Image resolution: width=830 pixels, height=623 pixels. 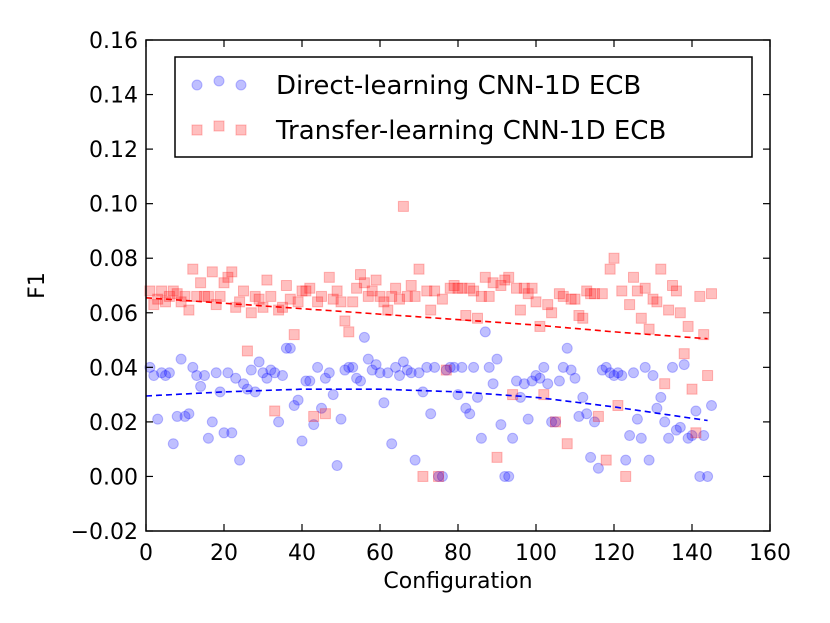 What do you see at coordinates (457, 581) in the screenshot?
I see `x-axis-label: Configuration` at bounding box center [457, 581].